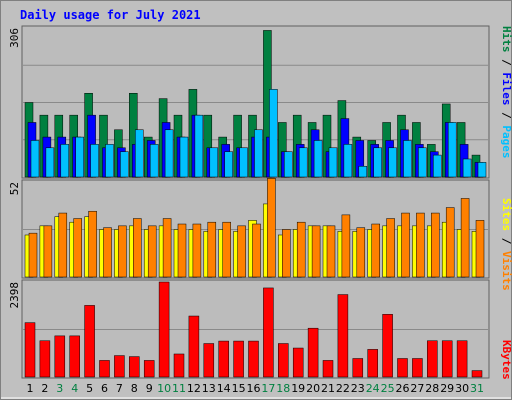  Describe the element at coordinates (506, 39) in the screenshot. I see `legend-hits: Hits` at that location.